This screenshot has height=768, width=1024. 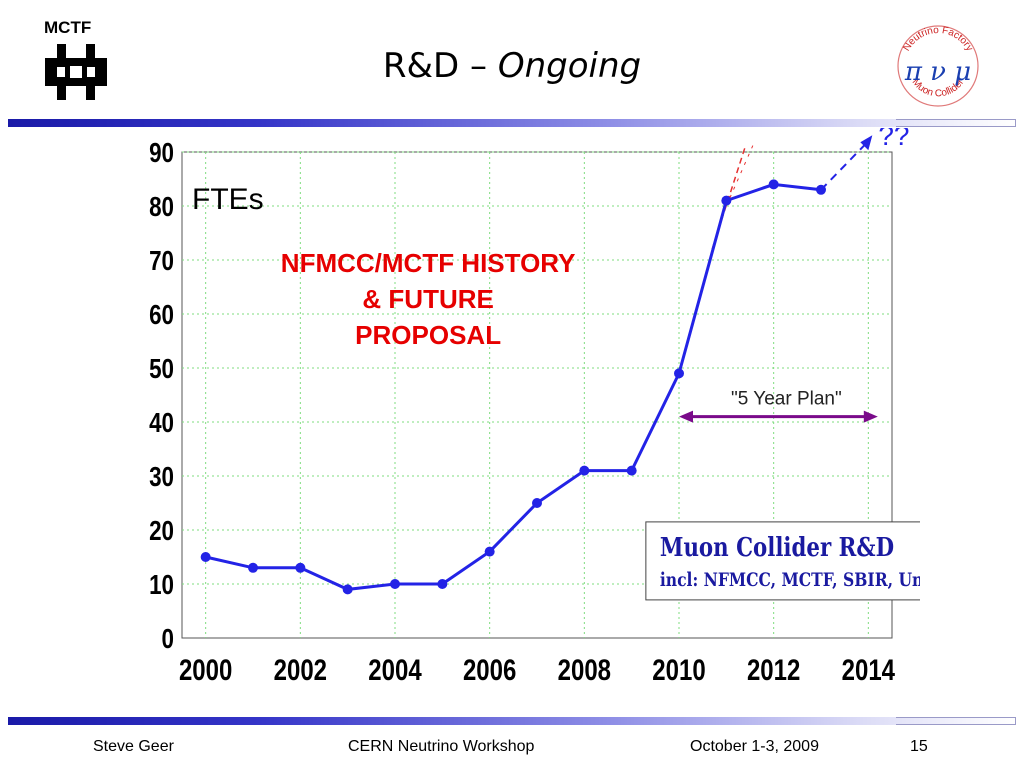 What do you see at coordinates (428, 263) in the screenshot?
I see `history-label: NFMCC/MCTF HISTORY` at bounding box center [428, 263].